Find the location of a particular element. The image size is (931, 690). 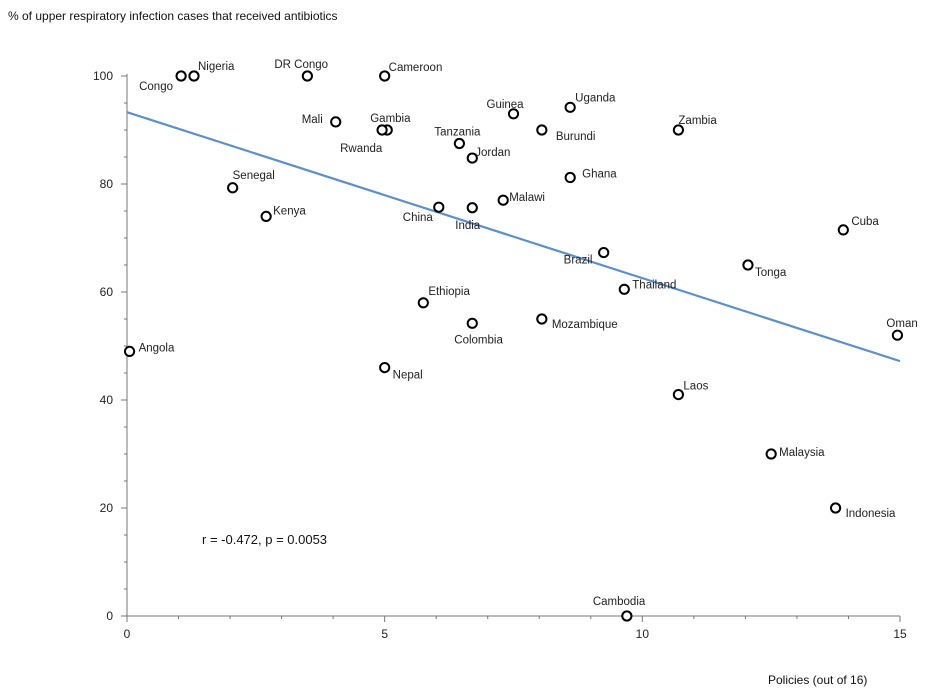

point-mozambique is located at coordinates (542, 319).